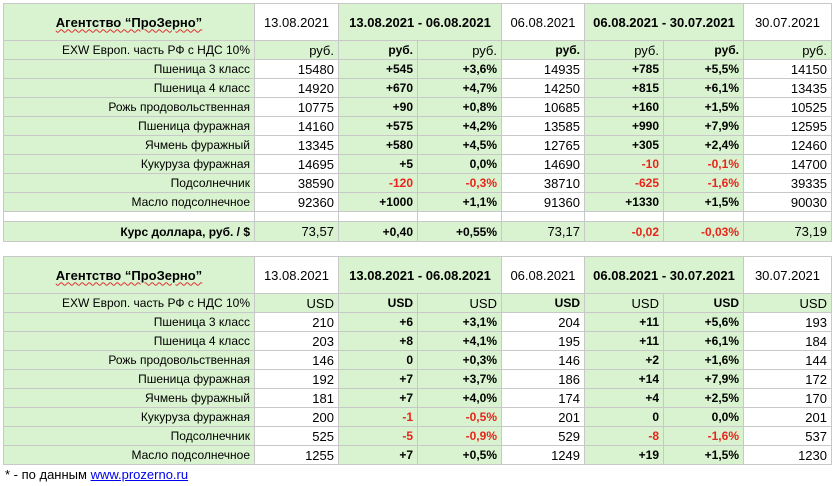  What do you see at coordinates (459, 145) in the screenshot?
I see `change-pct-1: +4,5%` at bounding box center [459, 145].